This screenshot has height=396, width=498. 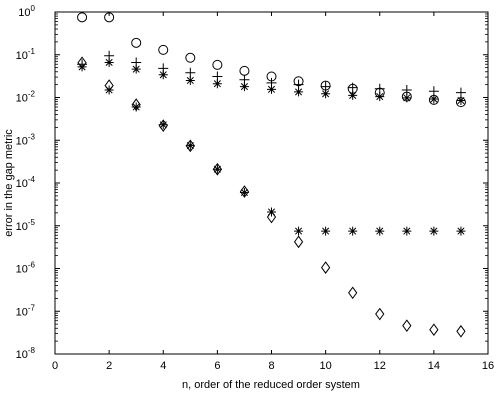 What do you see at coordinates (26, 97) in the screenshot?
I see `y-tick-label: 10⁻²` at bounding box center [26, 97].